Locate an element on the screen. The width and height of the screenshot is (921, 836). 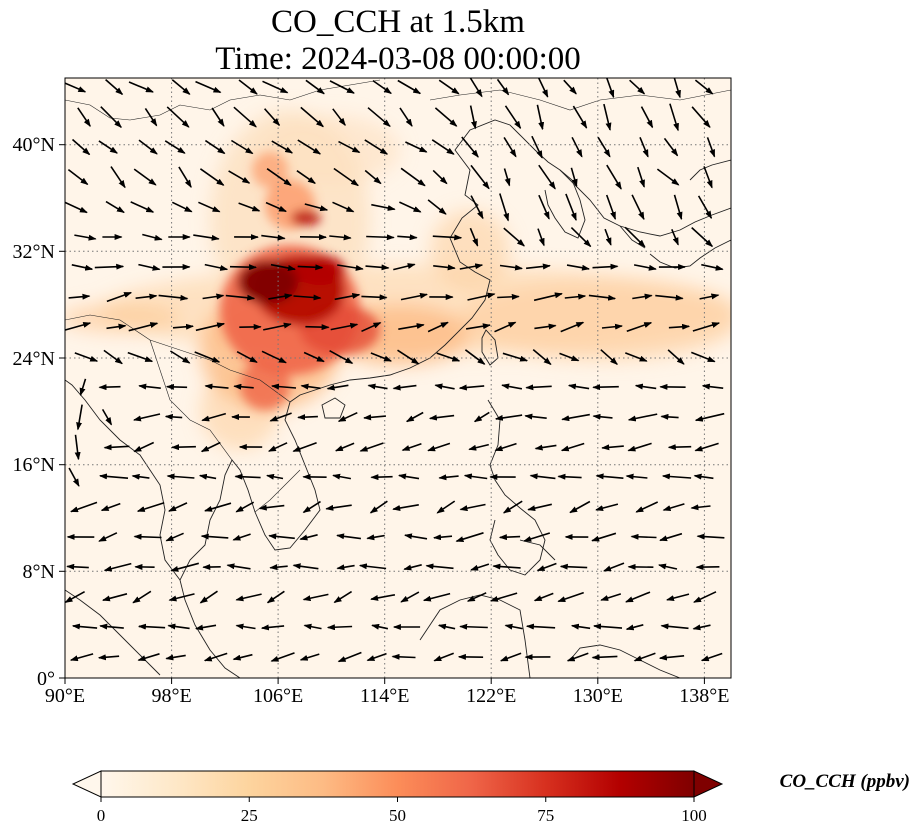
y-tick-label: 8°N is located at coordinates (39, 572).